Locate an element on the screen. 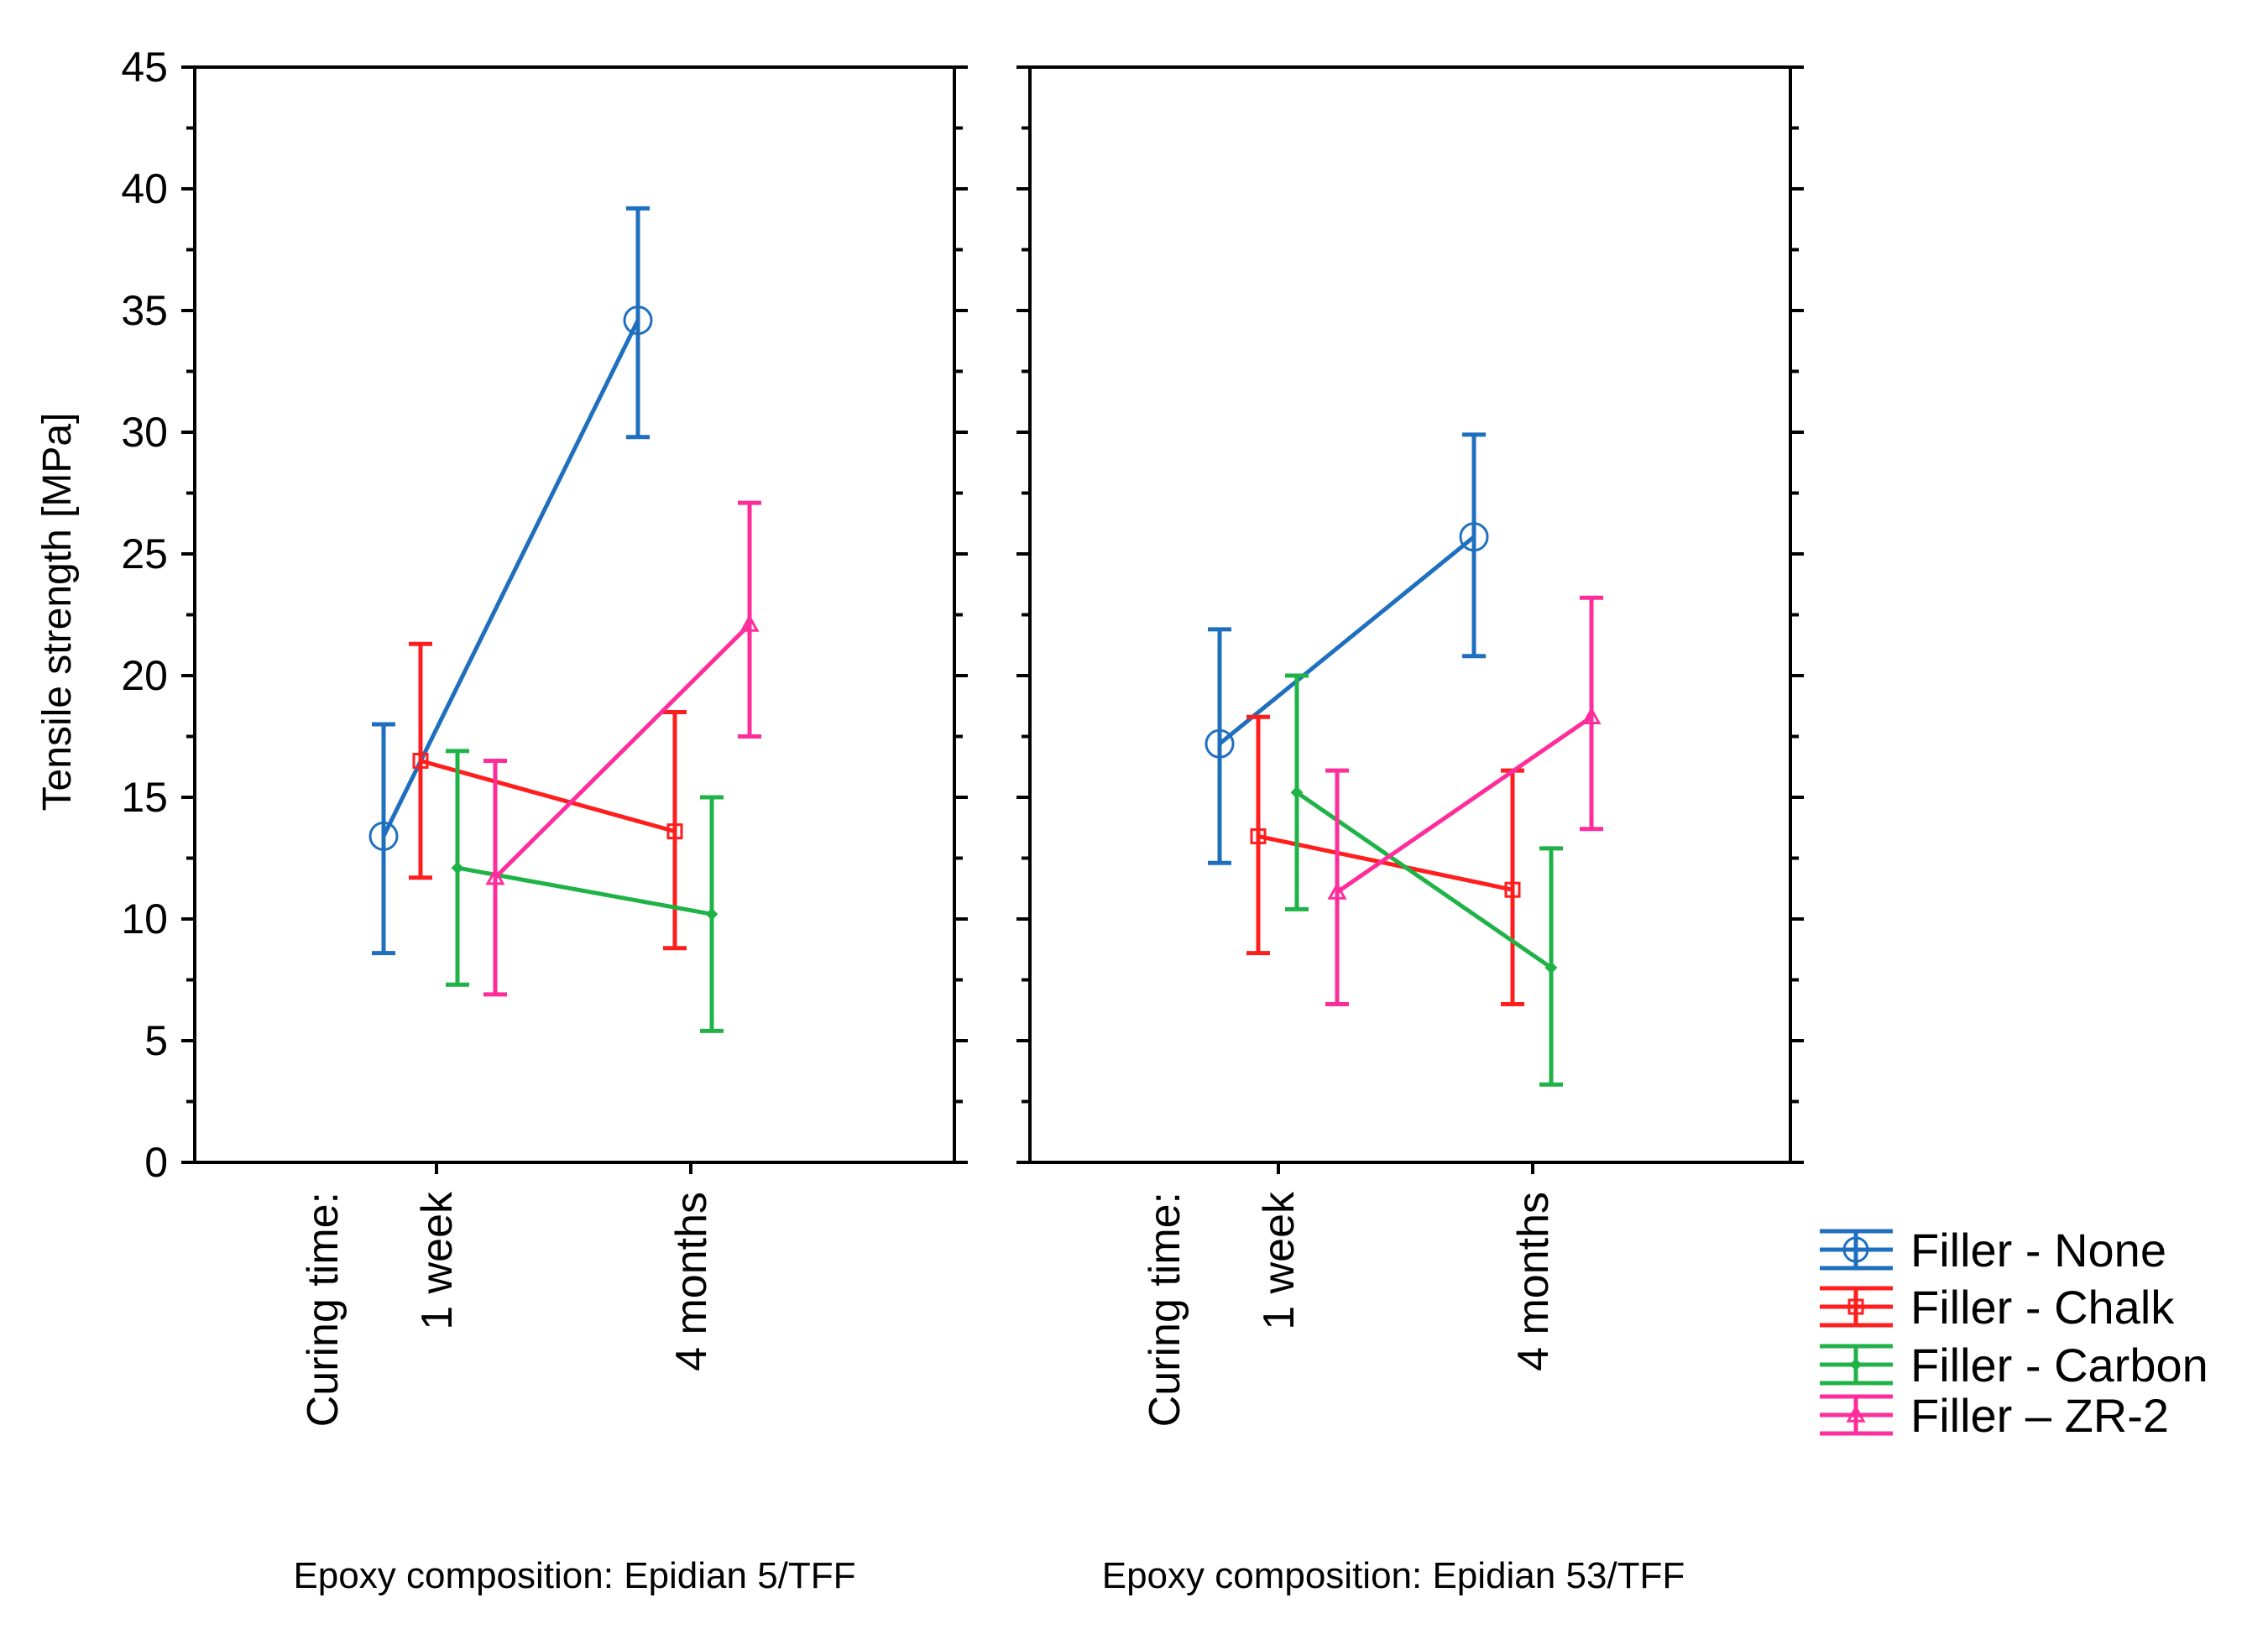 The width and height of the screenshot is (2268, 1629). y-tick-label: 35 is located at coordinates (144, 310).